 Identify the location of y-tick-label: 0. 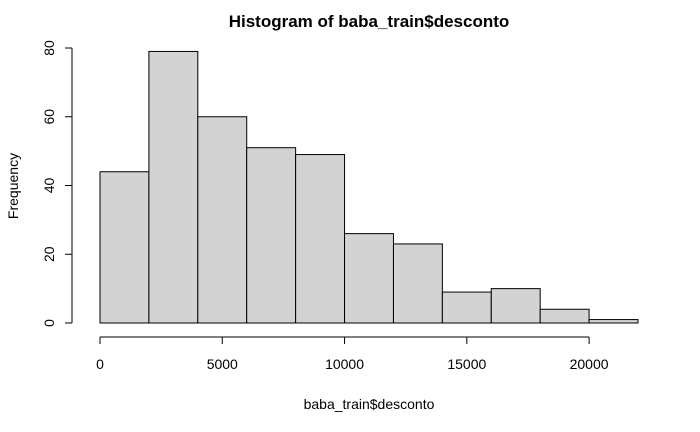
(49, 323).